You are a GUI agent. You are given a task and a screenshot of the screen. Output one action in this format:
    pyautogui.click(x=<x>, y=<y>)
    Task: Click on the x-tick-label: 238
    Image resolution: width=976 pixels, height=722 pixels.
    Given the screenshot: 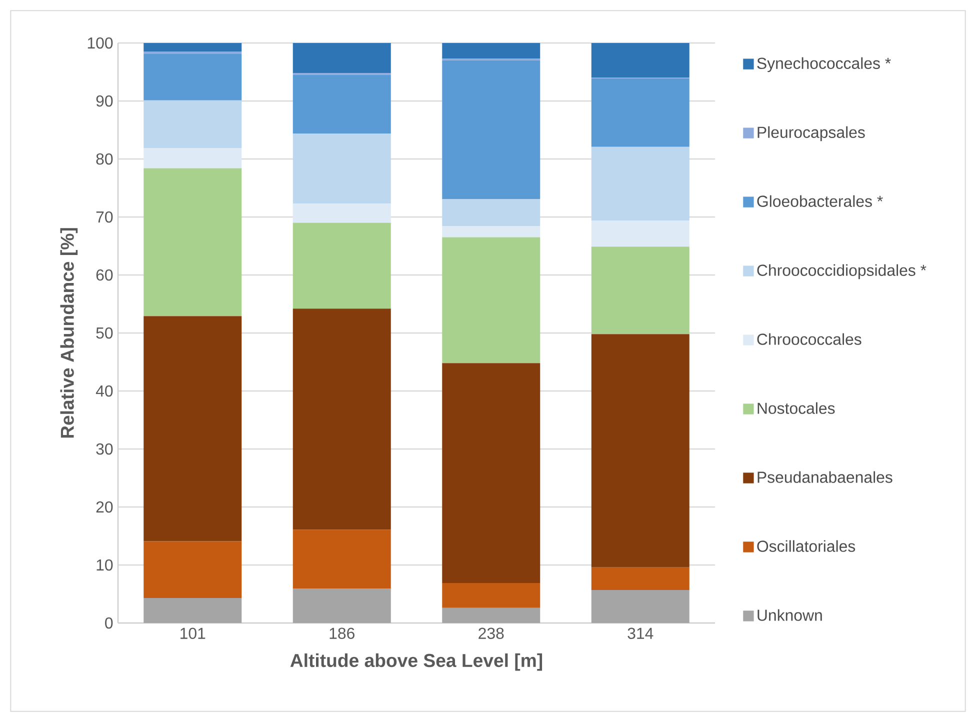 What is the action you would take?
    pyautogui.click(x=491, y=633)
    